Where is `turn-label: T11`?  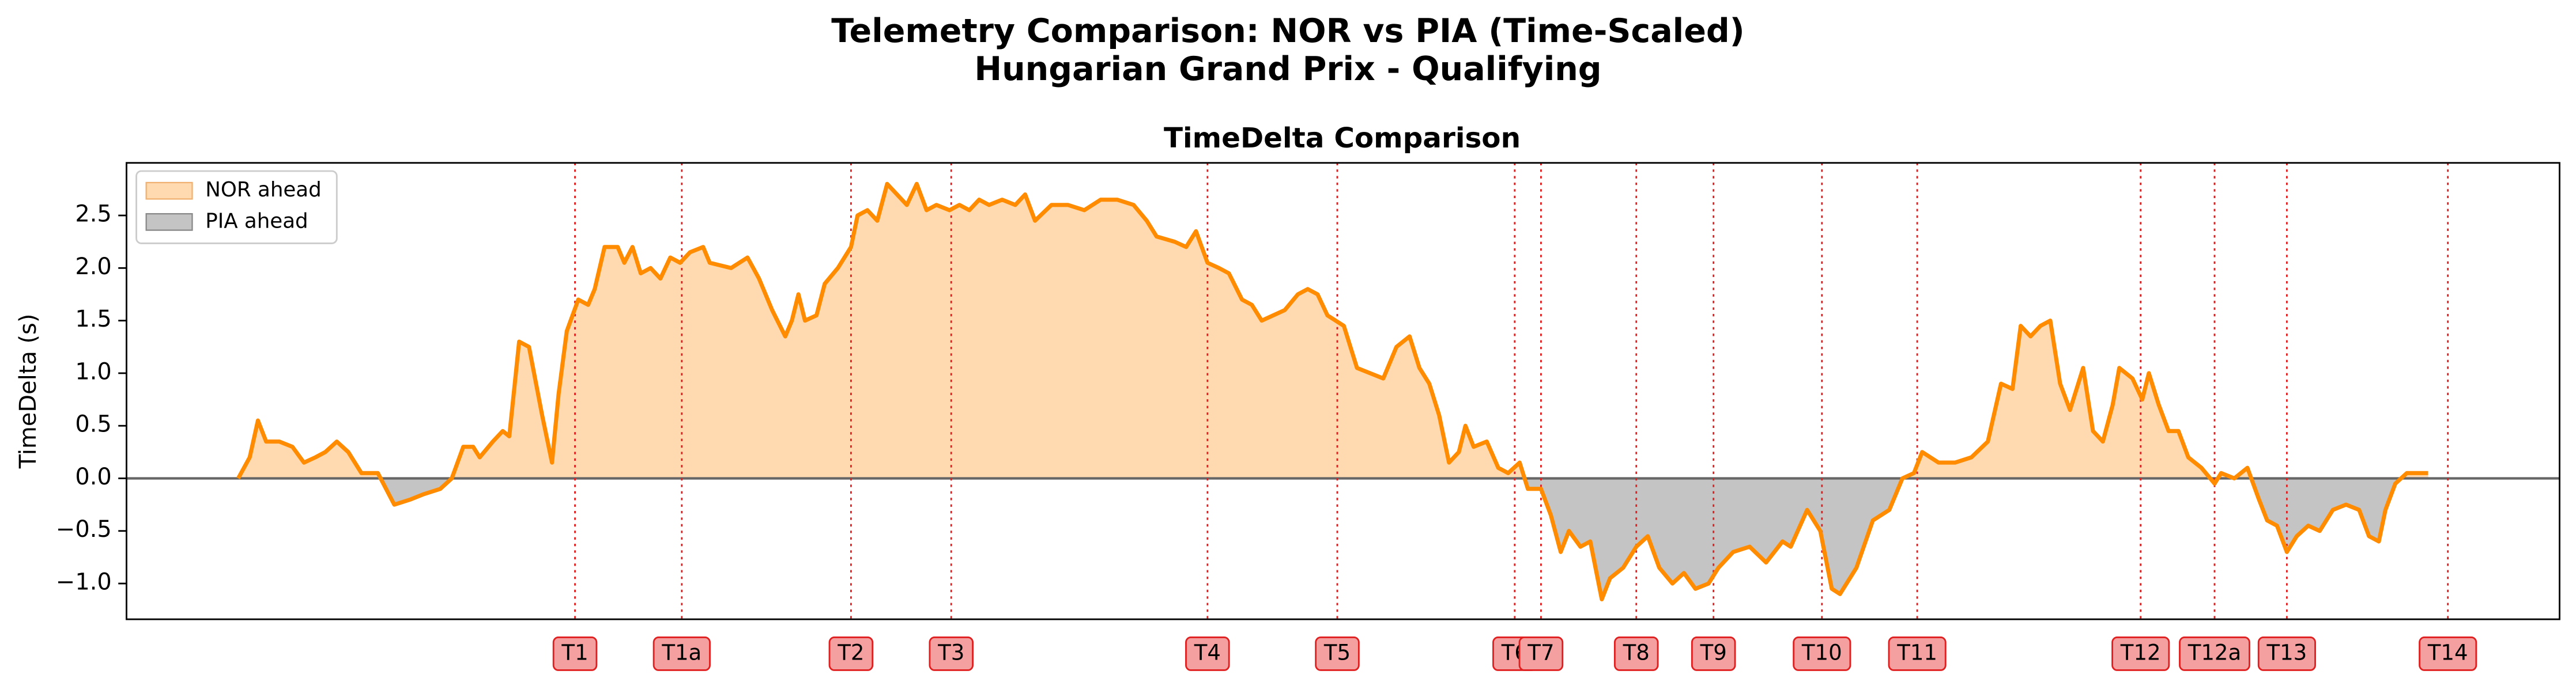
turn-label: T11 is located at coordinates (1916, 652).